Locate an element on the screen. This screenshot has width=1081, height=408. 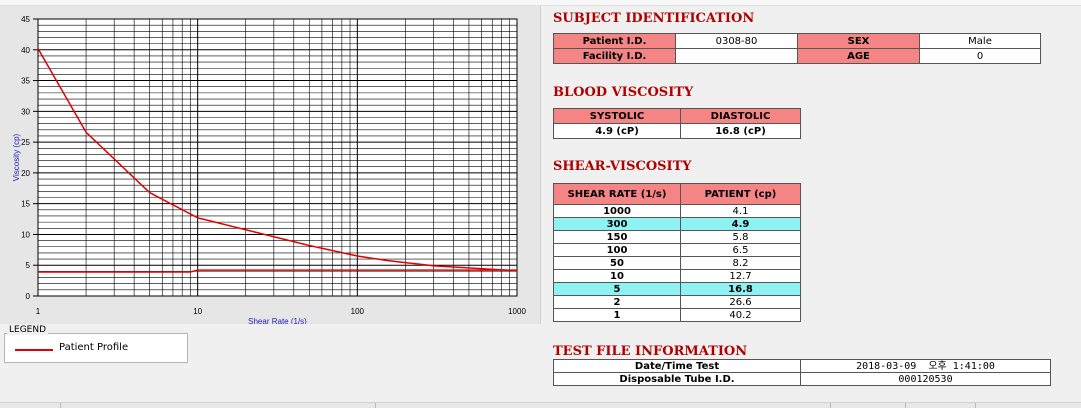
shear-row: 1000 4.1 is located at coordinates (677, 211).